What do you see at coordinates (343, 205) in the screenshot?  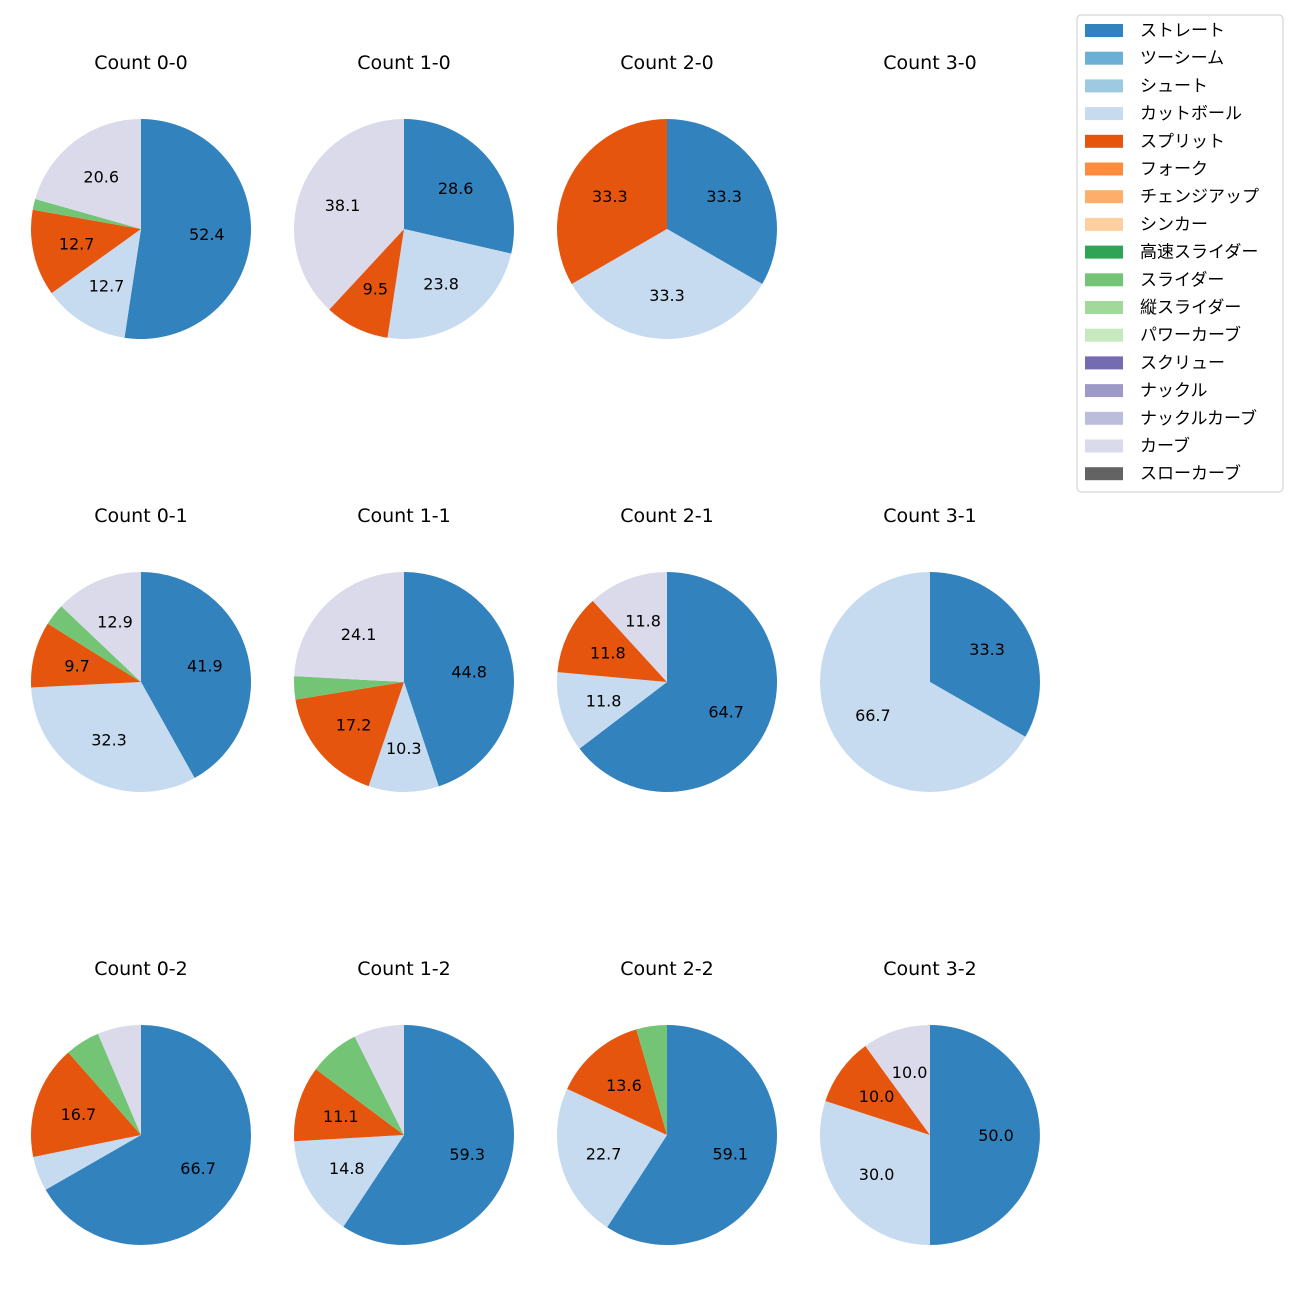 I see `slice-value-label: 38.1` at bounding box center [343, 205].